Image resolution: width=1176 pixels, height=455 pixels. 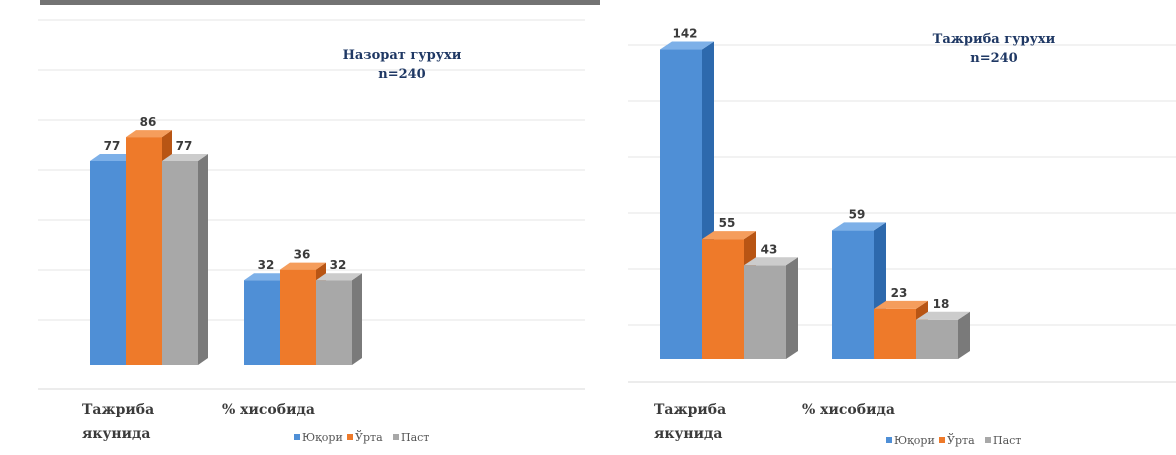 What do you see at coordinates (899, 293) in the screenshot?
I see `data-label: 23` at bounding box center [899, 293].